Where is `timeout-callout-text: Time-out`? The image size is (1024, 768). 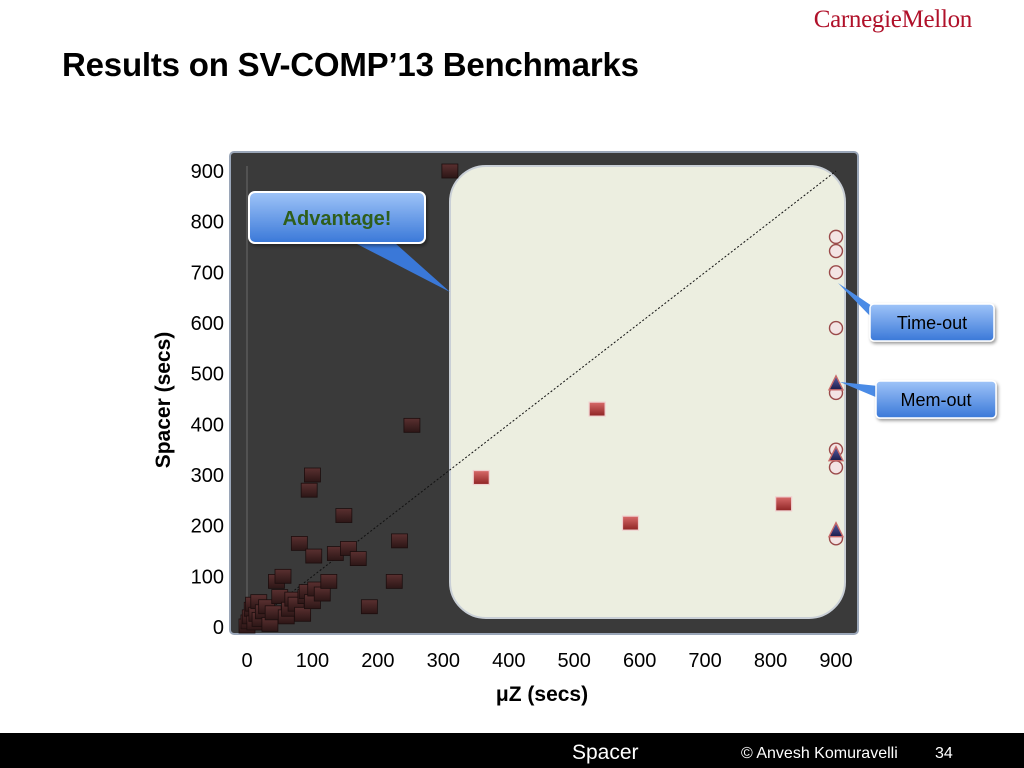
timeout-callout-text: Time-out is located at coordinates (932, 323).